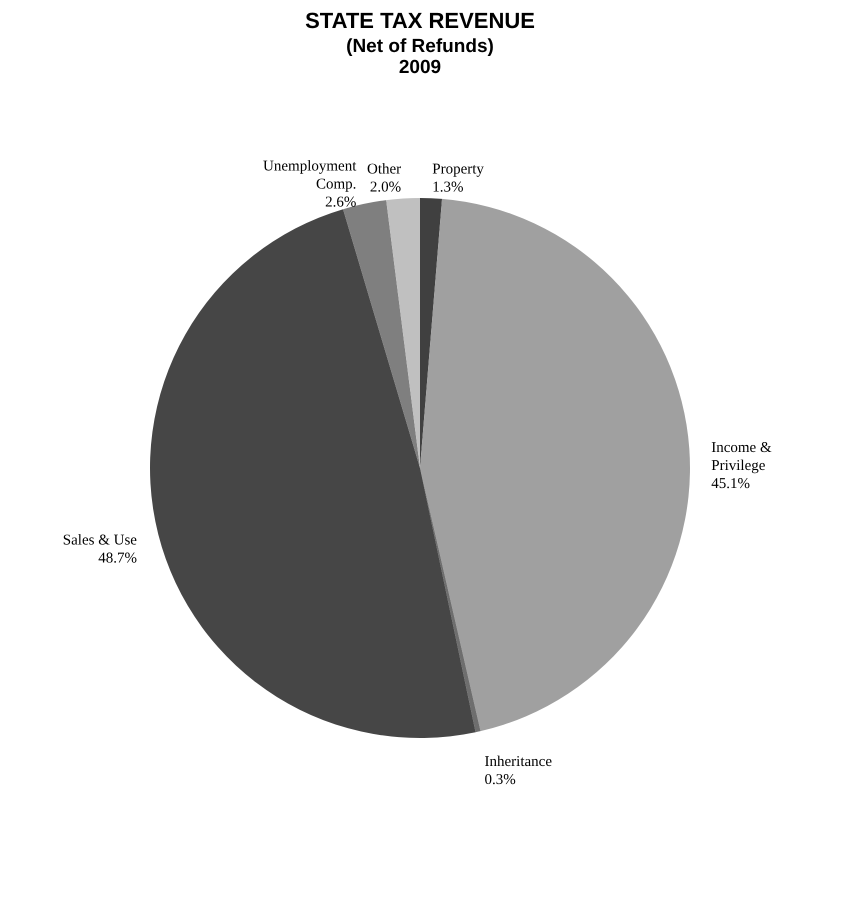 This screenshot has height=901, width=846. I want to click on chart-title: STATE TAX REVENUE, so click(420, 20).